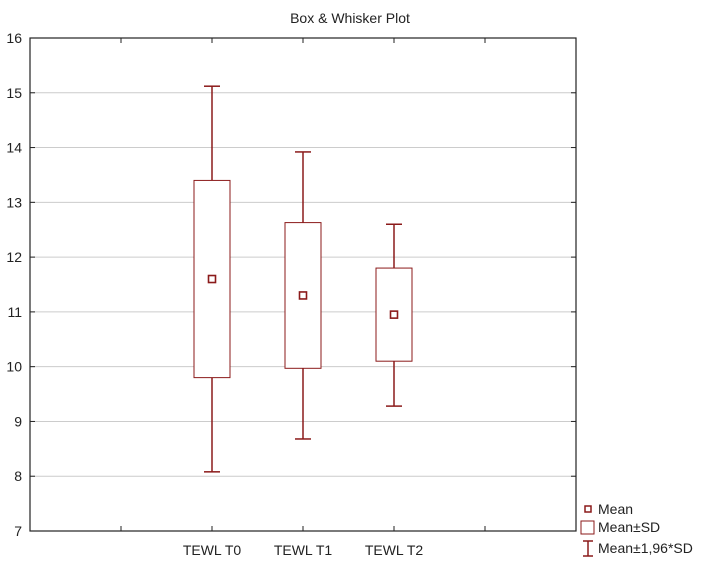  What do you see at coordinates (588, 548) in the screenshot?
I see `legend-whisker-marker` at bounding box center [588, 548].